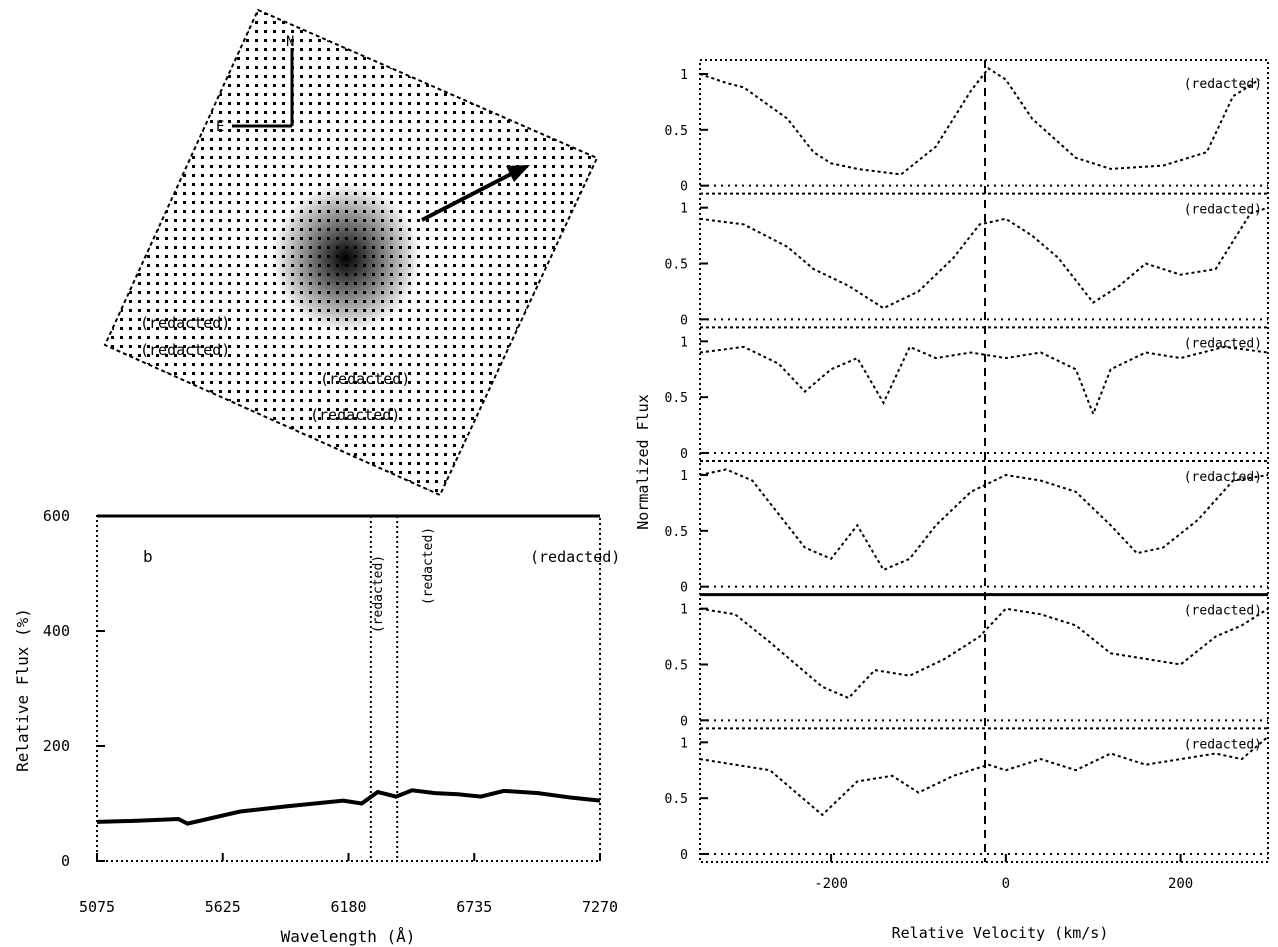 The width and height of the screenshot is (1278, 947). I want to click on spectrum-x-tick-label: 5625, so click(223, 907).